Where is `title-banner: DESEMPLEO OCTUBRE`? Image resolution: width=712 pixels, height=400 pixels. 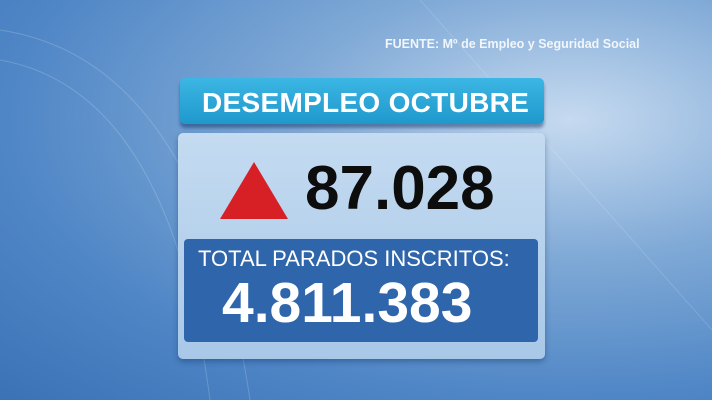 title-banner: DESEMPLEO OCTUBRE is located at coordinates (362, 101).